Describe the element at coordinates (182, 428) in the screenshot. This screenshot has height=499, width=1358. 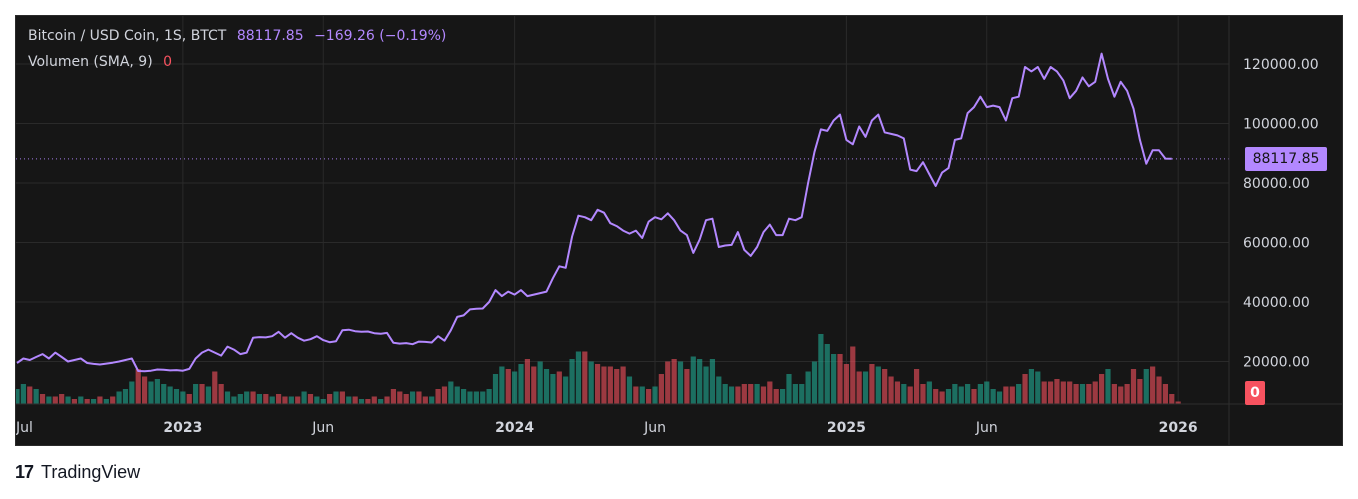
I see `x-tick-label: 2023` at that location.